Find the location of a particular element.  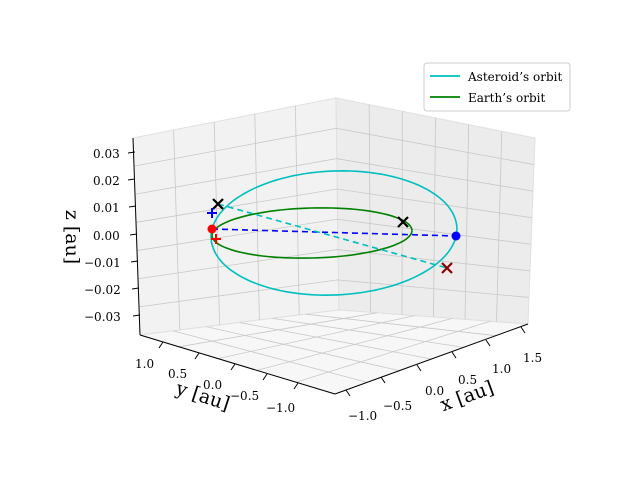

y-axis-line is located at coordinates (237, 364).